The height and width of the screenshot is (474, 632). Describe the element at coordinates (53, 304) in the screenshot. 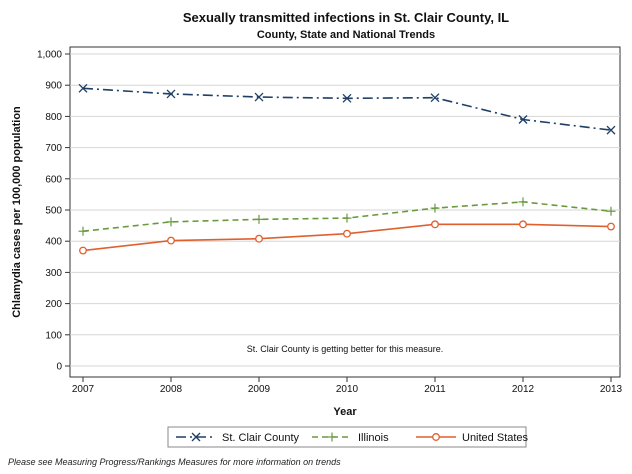

I see `y-tick-label: 200` at that location.